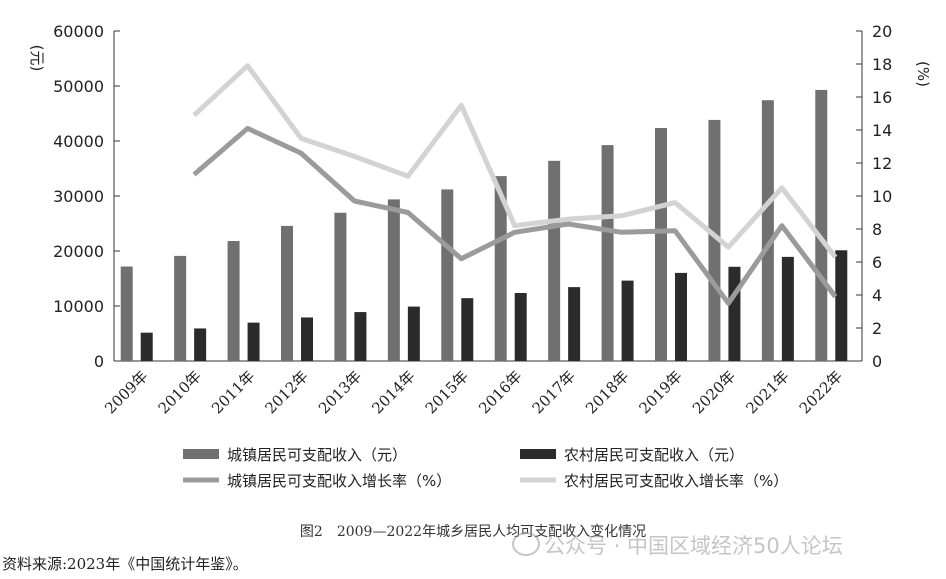 Image resolution: width=946 pixels, height=579 pixels. I want to click on y-right-tick-label: 4, so click(877, 295).